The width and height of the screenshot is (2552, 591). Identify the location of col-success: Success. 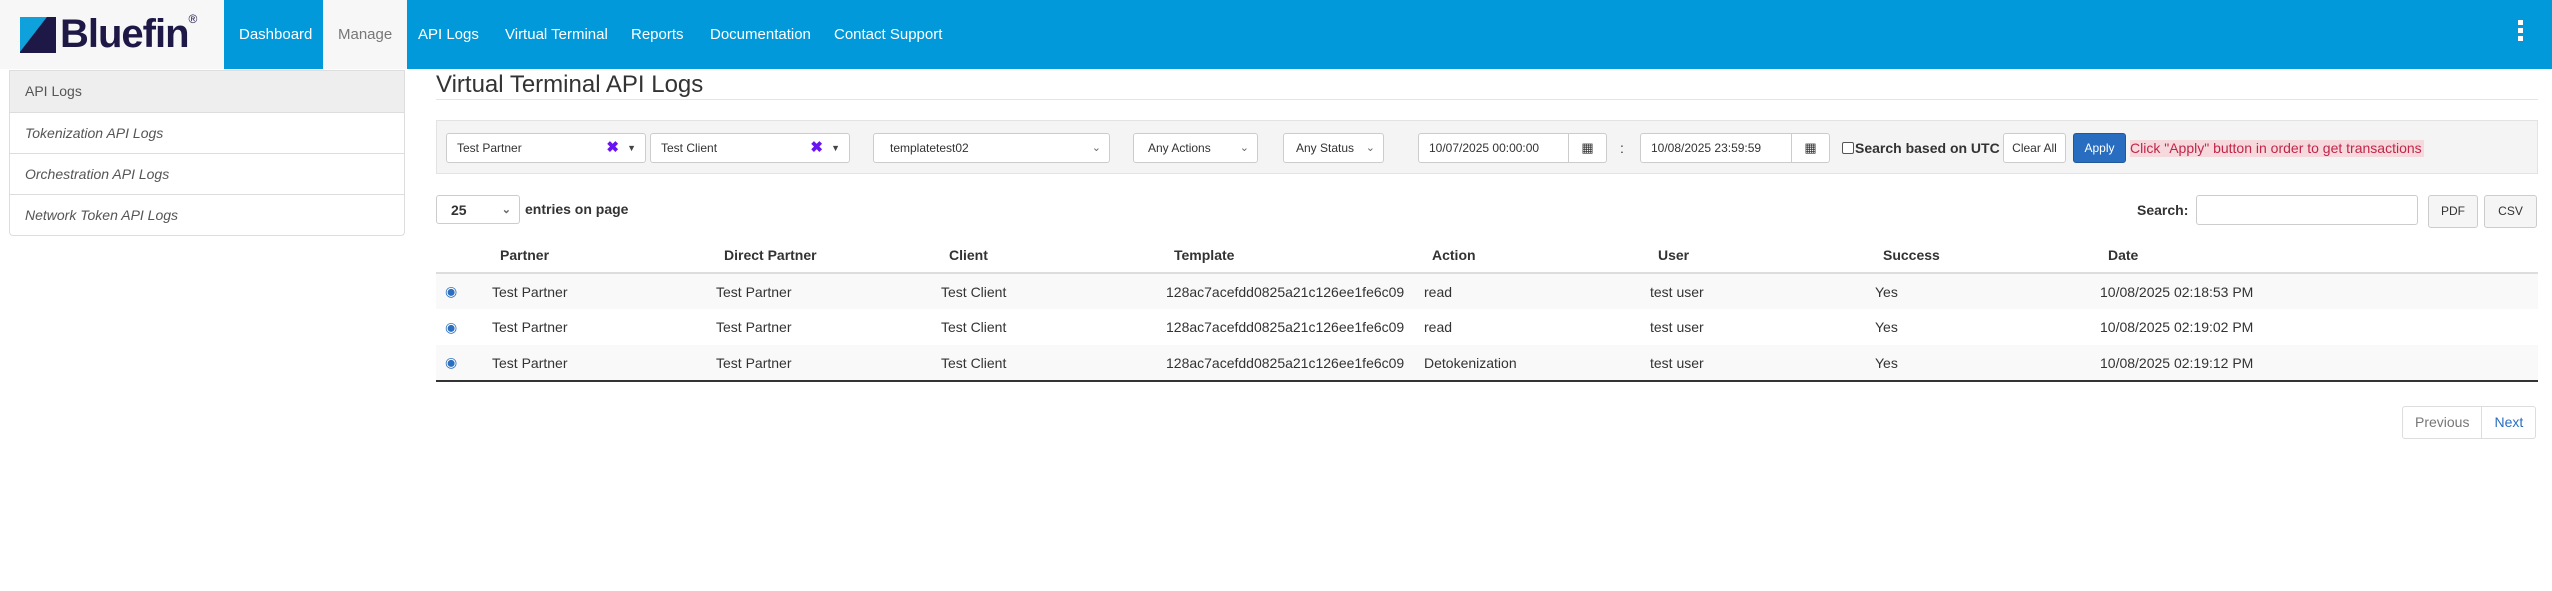
(1987, 256).